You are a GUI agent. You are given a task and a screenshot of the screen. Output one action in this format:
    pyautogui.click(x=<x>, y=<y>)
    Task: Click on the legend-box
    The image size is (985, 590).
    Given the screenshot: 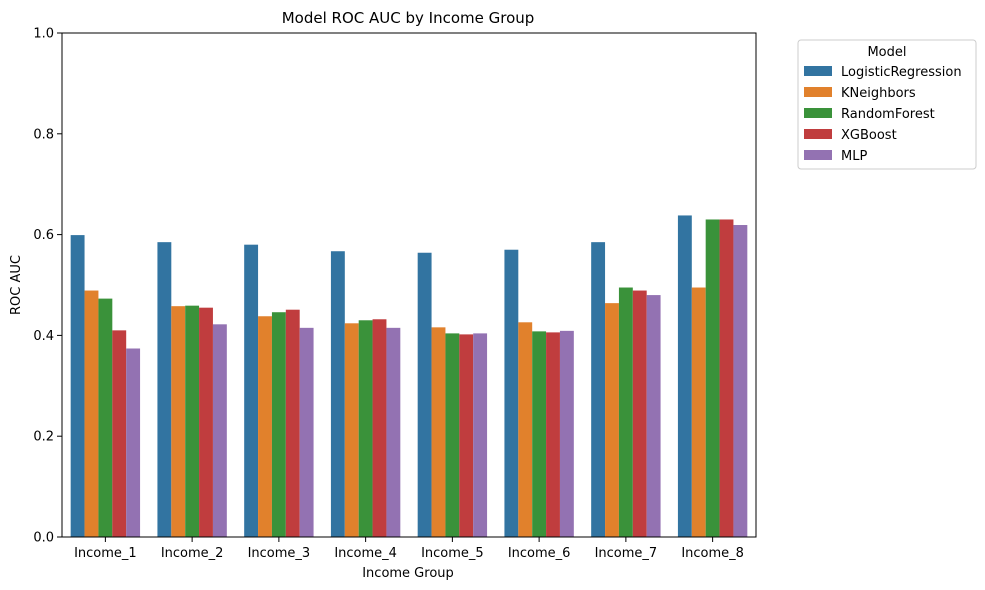 What is the action you would take?
    pyautogui.click(x=887, y=104)
    